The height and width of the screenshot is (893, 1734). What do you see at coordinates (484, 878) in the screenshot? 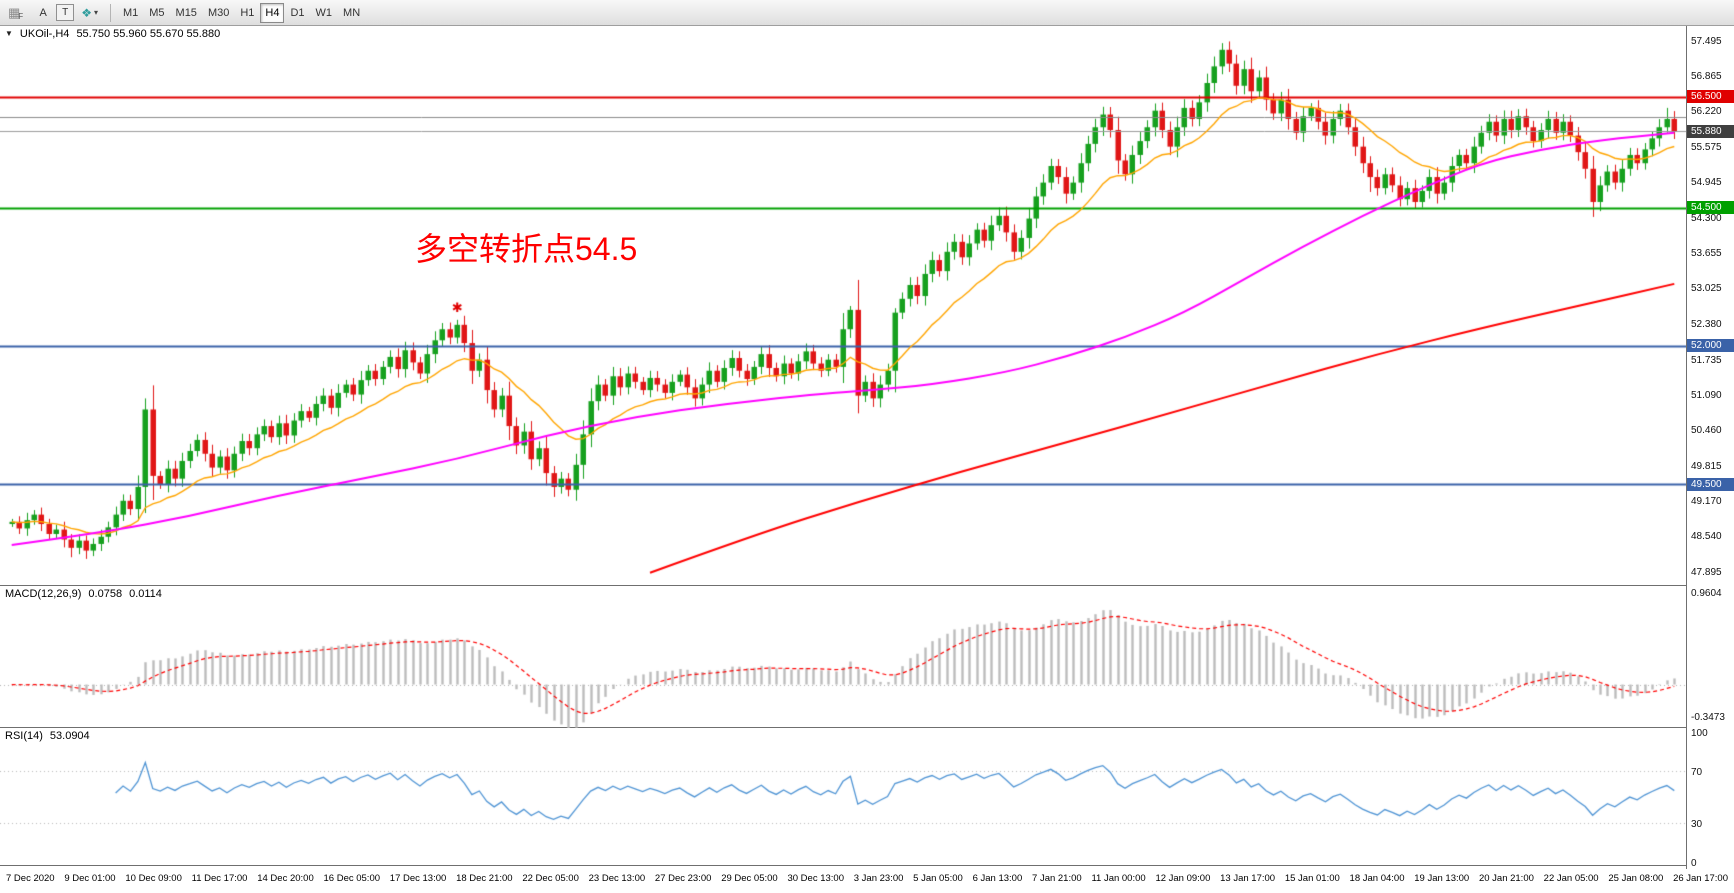
I see `time-axis-label: 18 Dec 21:00` at bounding box center [484, 878].